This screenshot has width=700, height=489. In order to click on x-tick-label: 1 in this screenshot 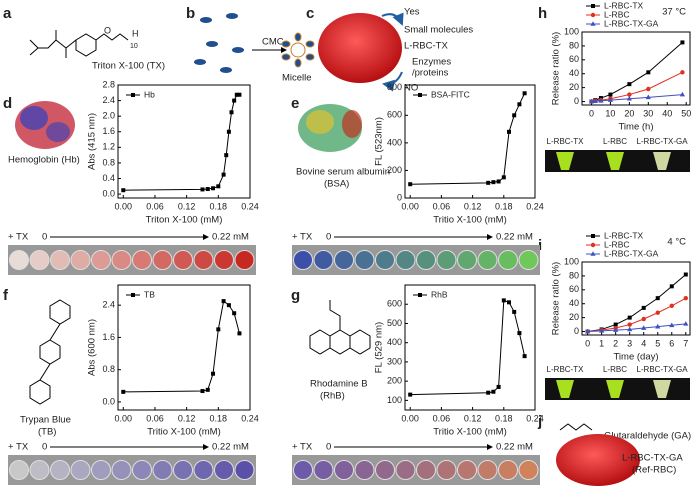, I will do `click(601, 343)`.